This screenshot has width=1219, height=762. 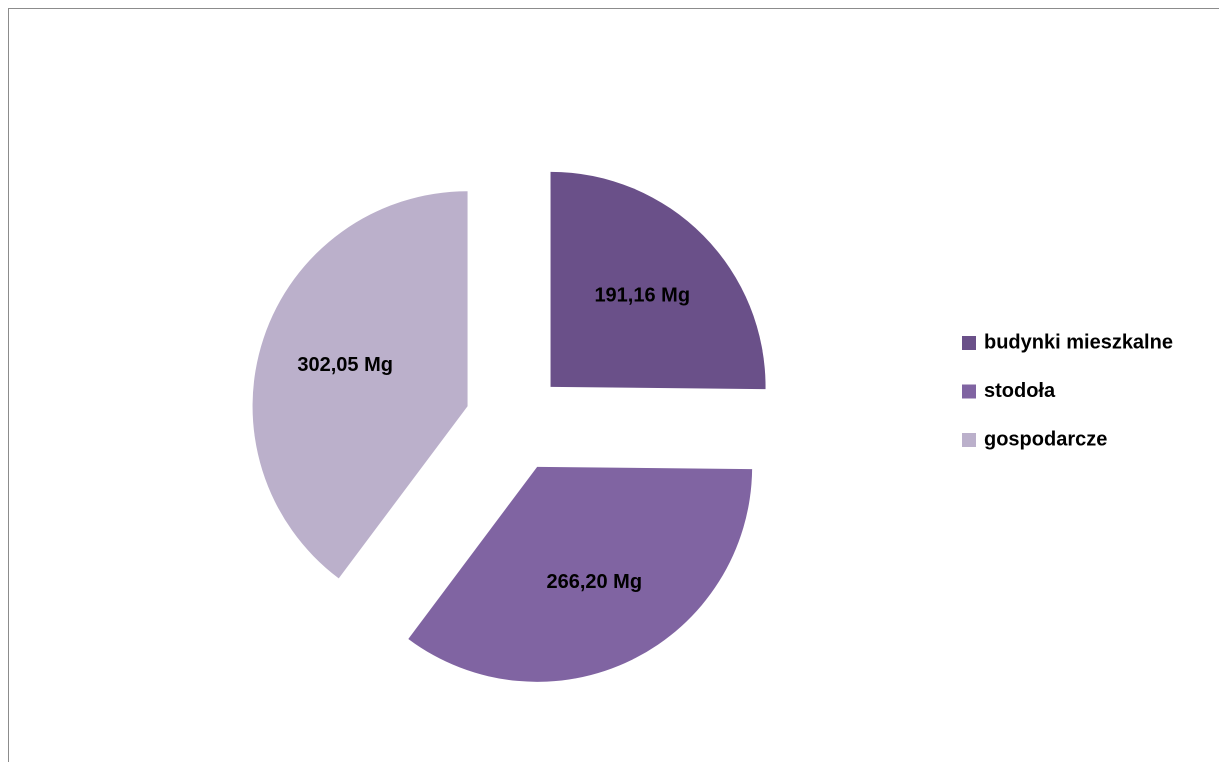 What do you see at coordinates (594, 582) in the screenshot?
I see `data-label: 266,20 Mg` at bounding box center [594, 582].